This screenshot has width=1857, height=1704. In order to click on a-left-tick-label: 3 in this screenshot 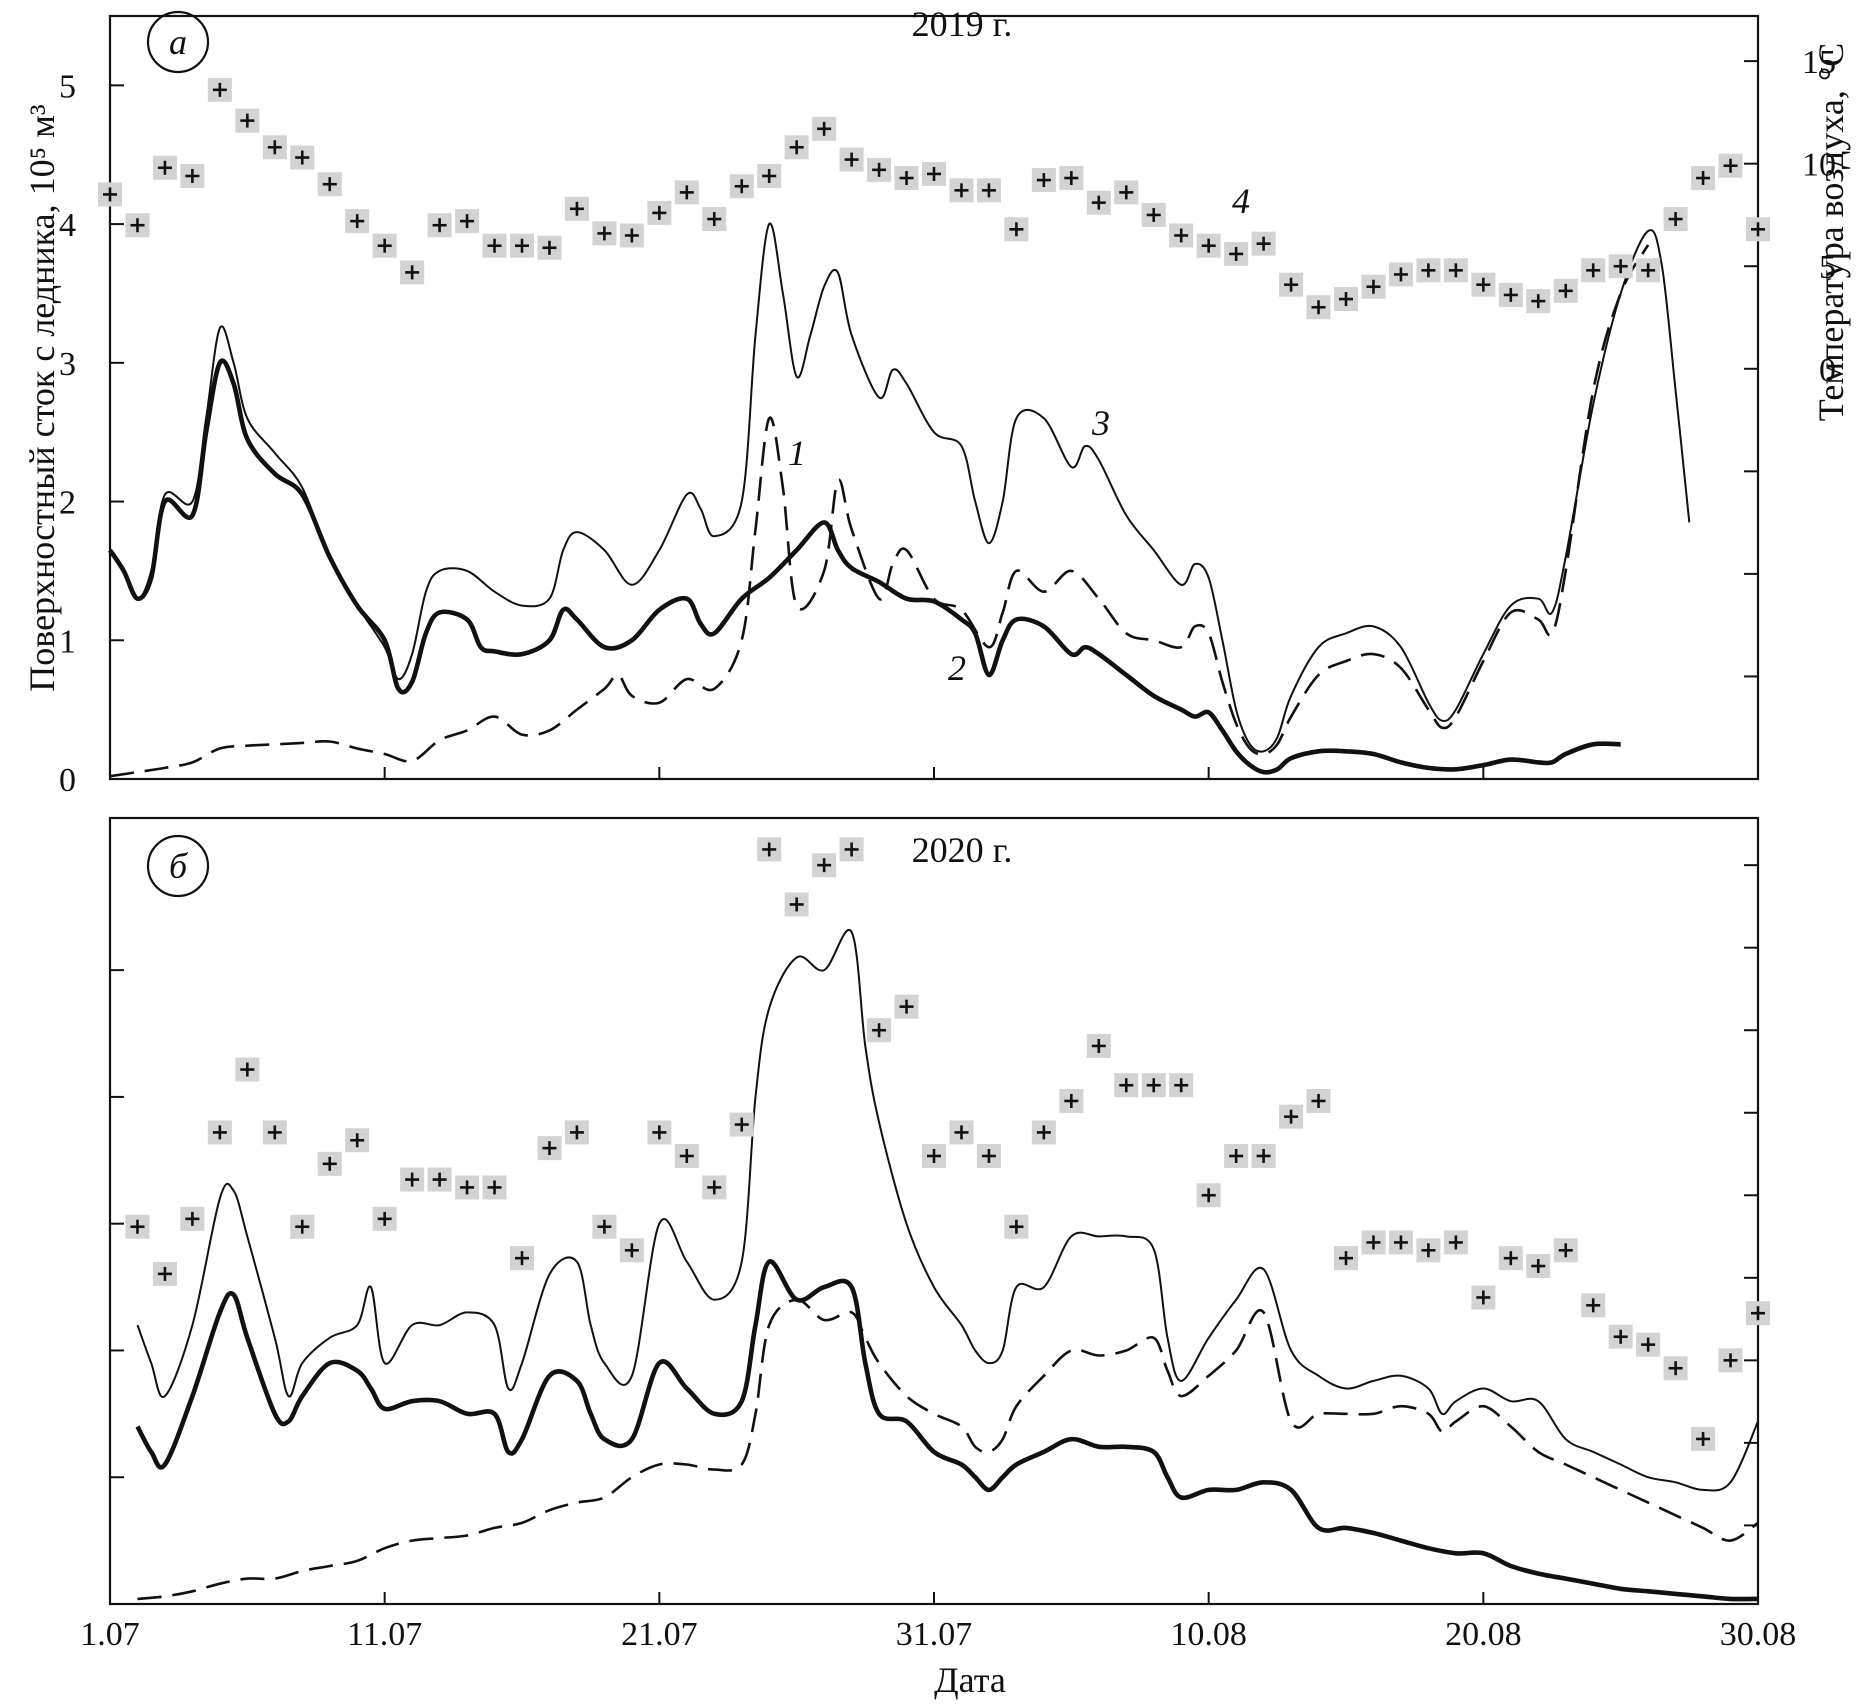, I will do `click(67, 364)`.